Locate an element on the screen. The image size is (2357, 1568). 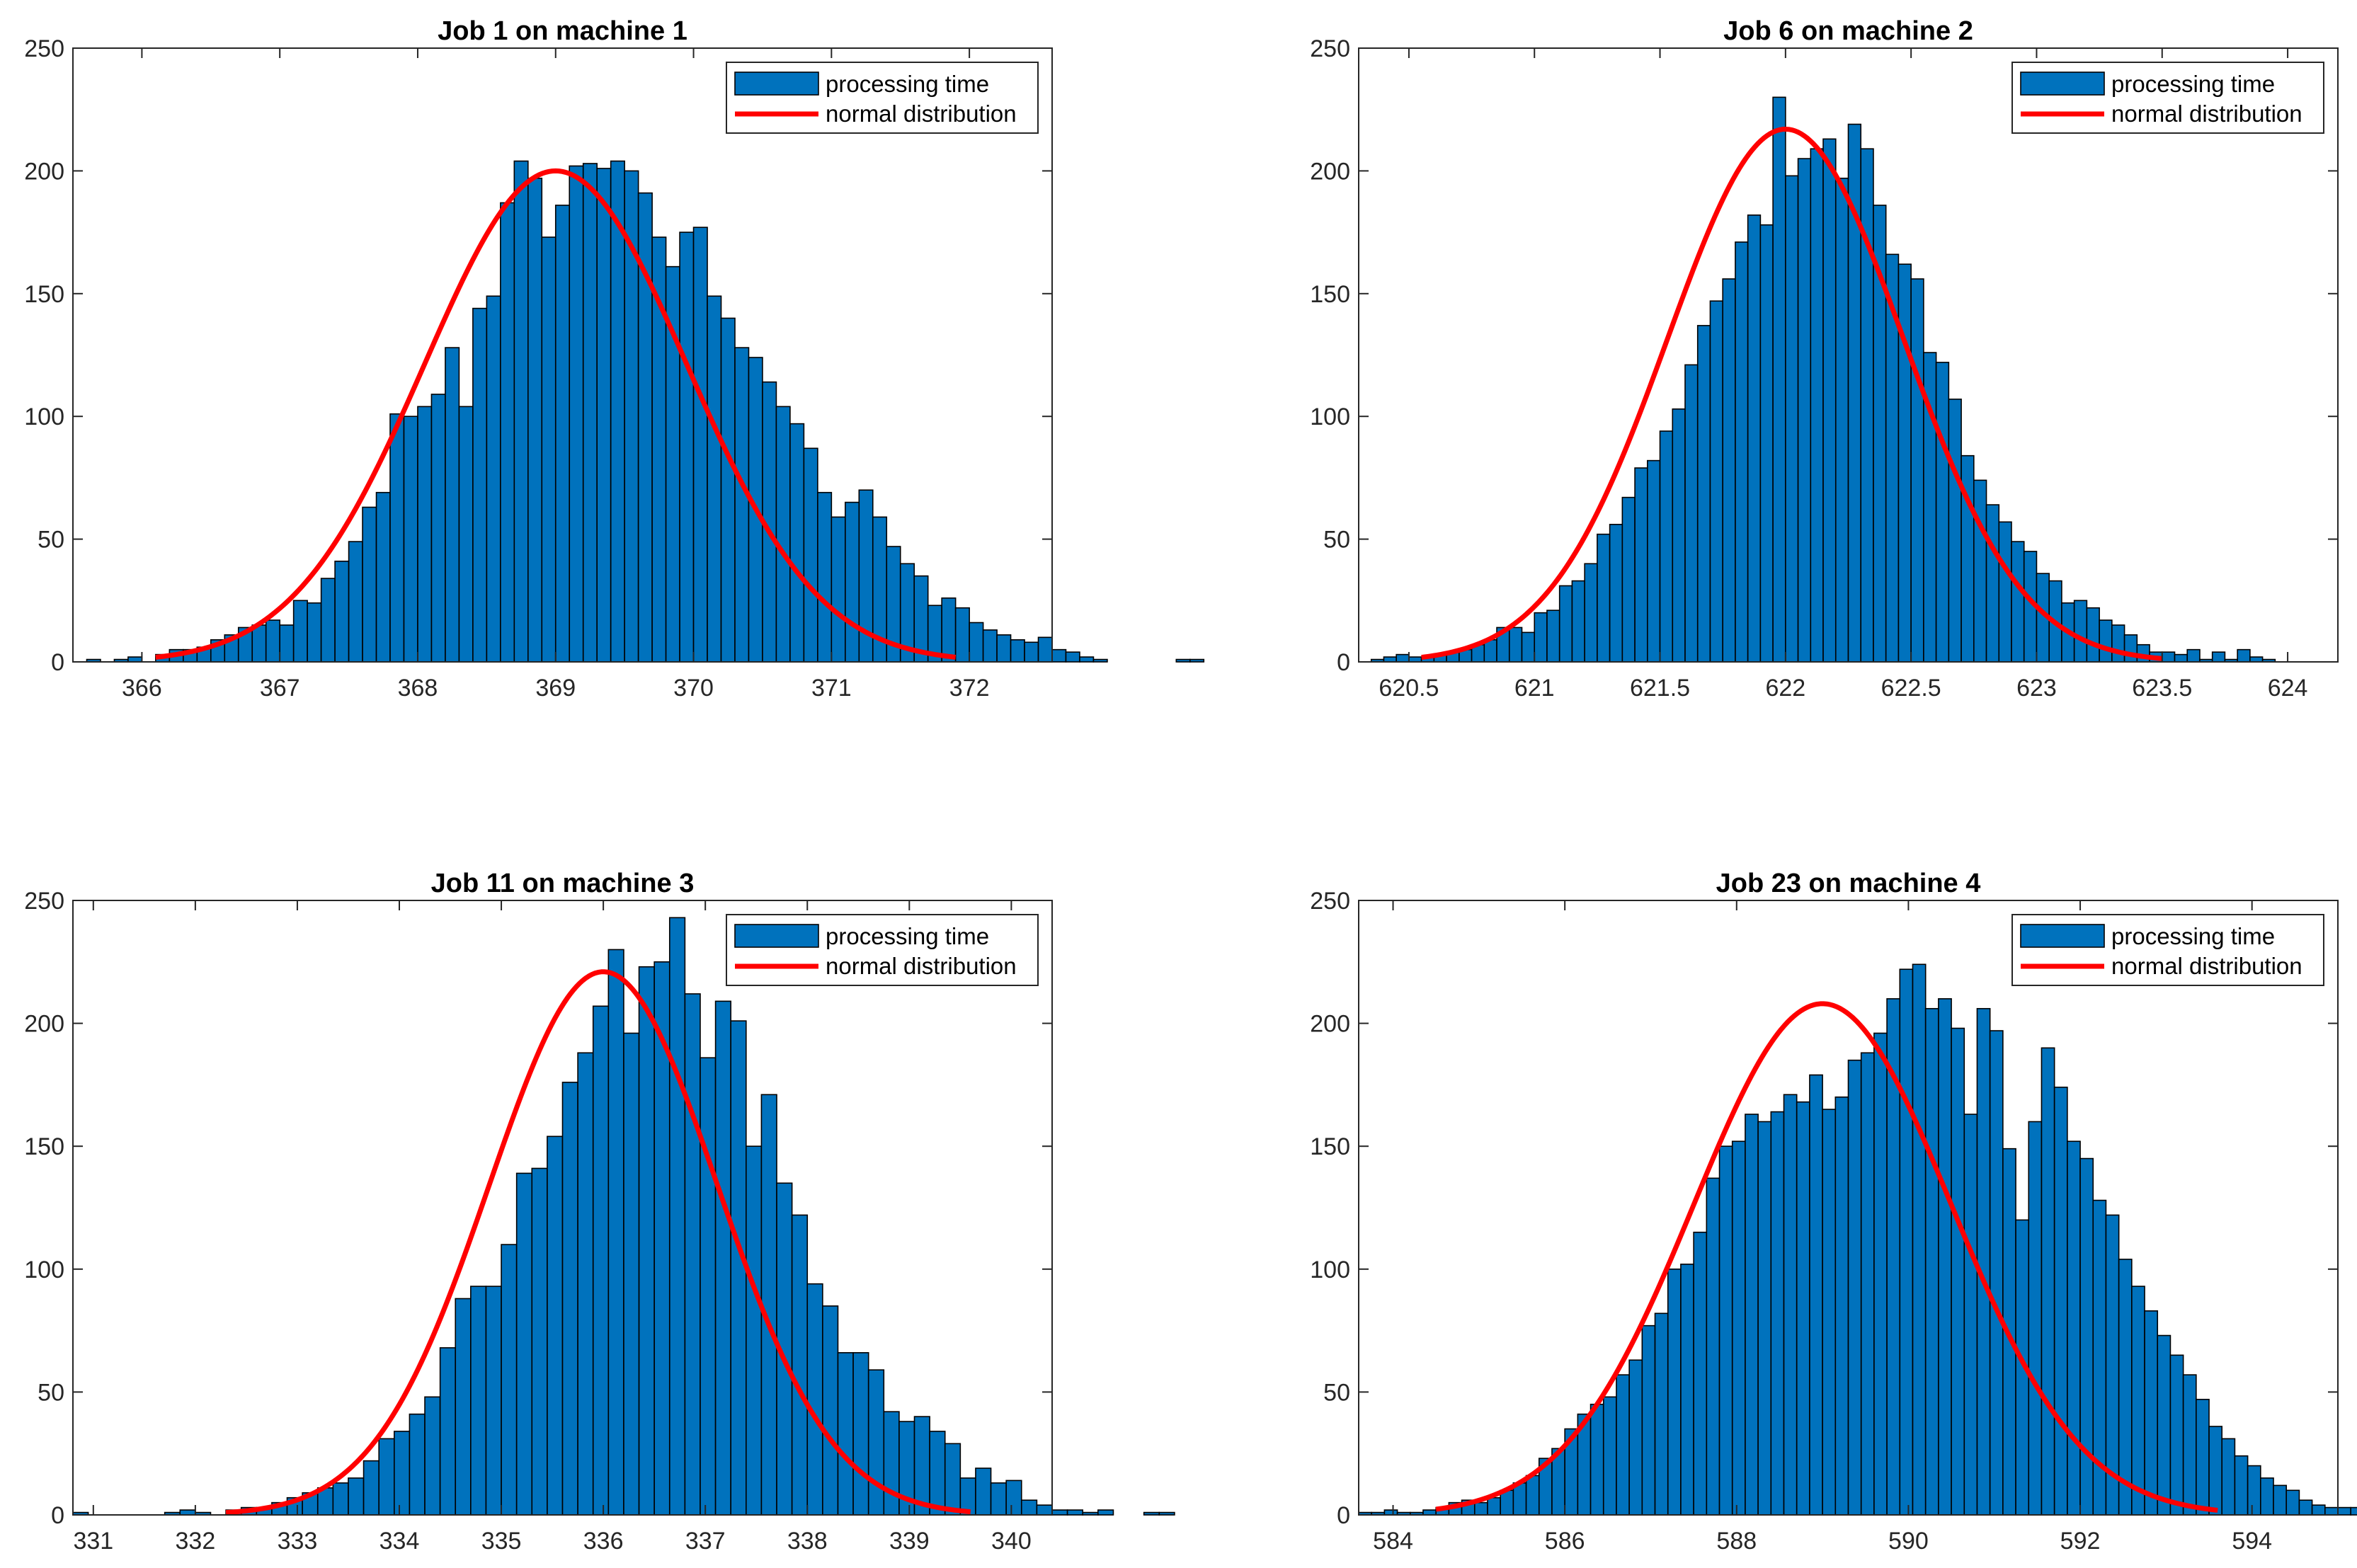
x-tick-label: 334 is located at coordinates (399, 1541).